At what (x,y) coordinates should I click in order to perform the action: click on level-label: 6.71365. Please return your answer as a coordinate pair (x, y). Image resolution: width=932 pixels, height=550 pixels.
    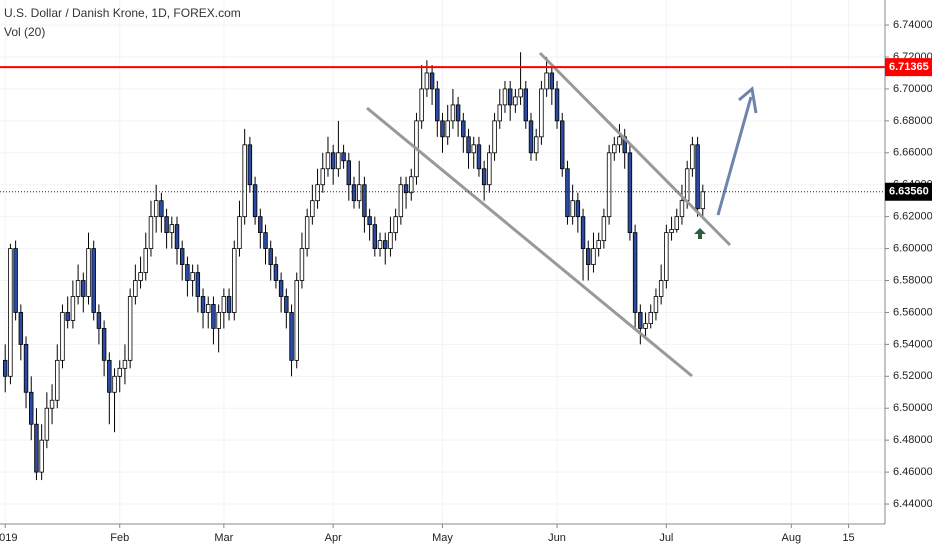
    Looking at the image, I should click on (909, 67).